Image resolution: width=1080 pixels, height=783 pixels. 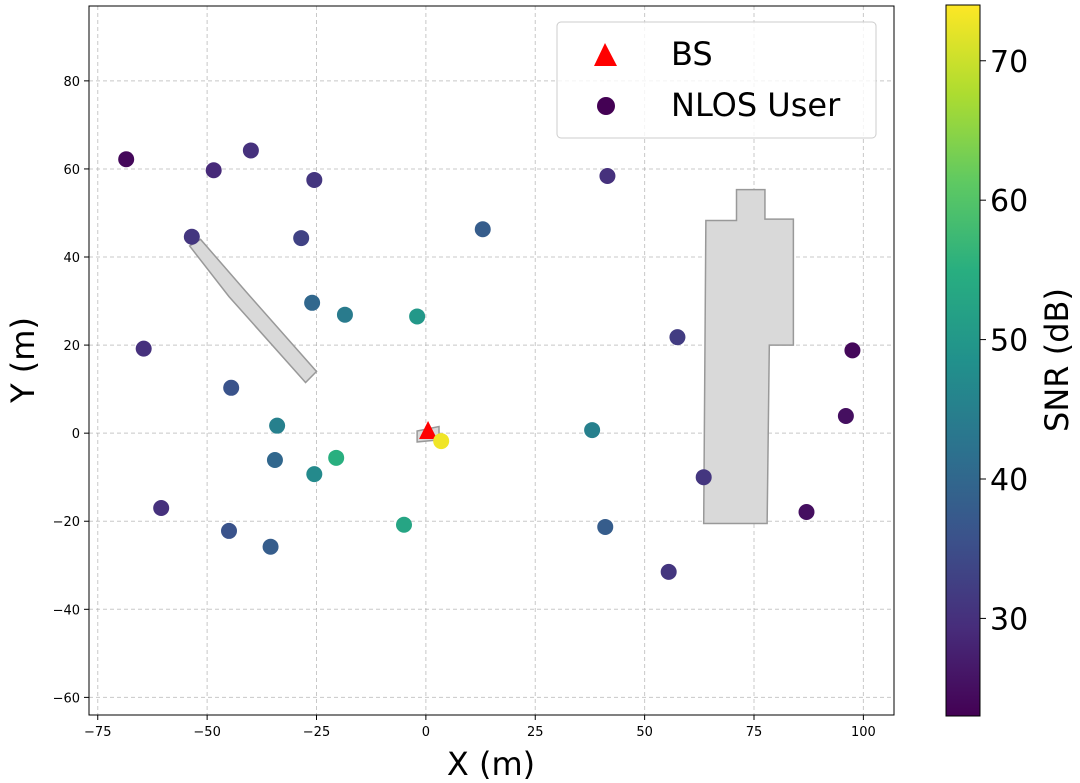 I want to click on x-tick-label: −50, so click(x=206, y=732).